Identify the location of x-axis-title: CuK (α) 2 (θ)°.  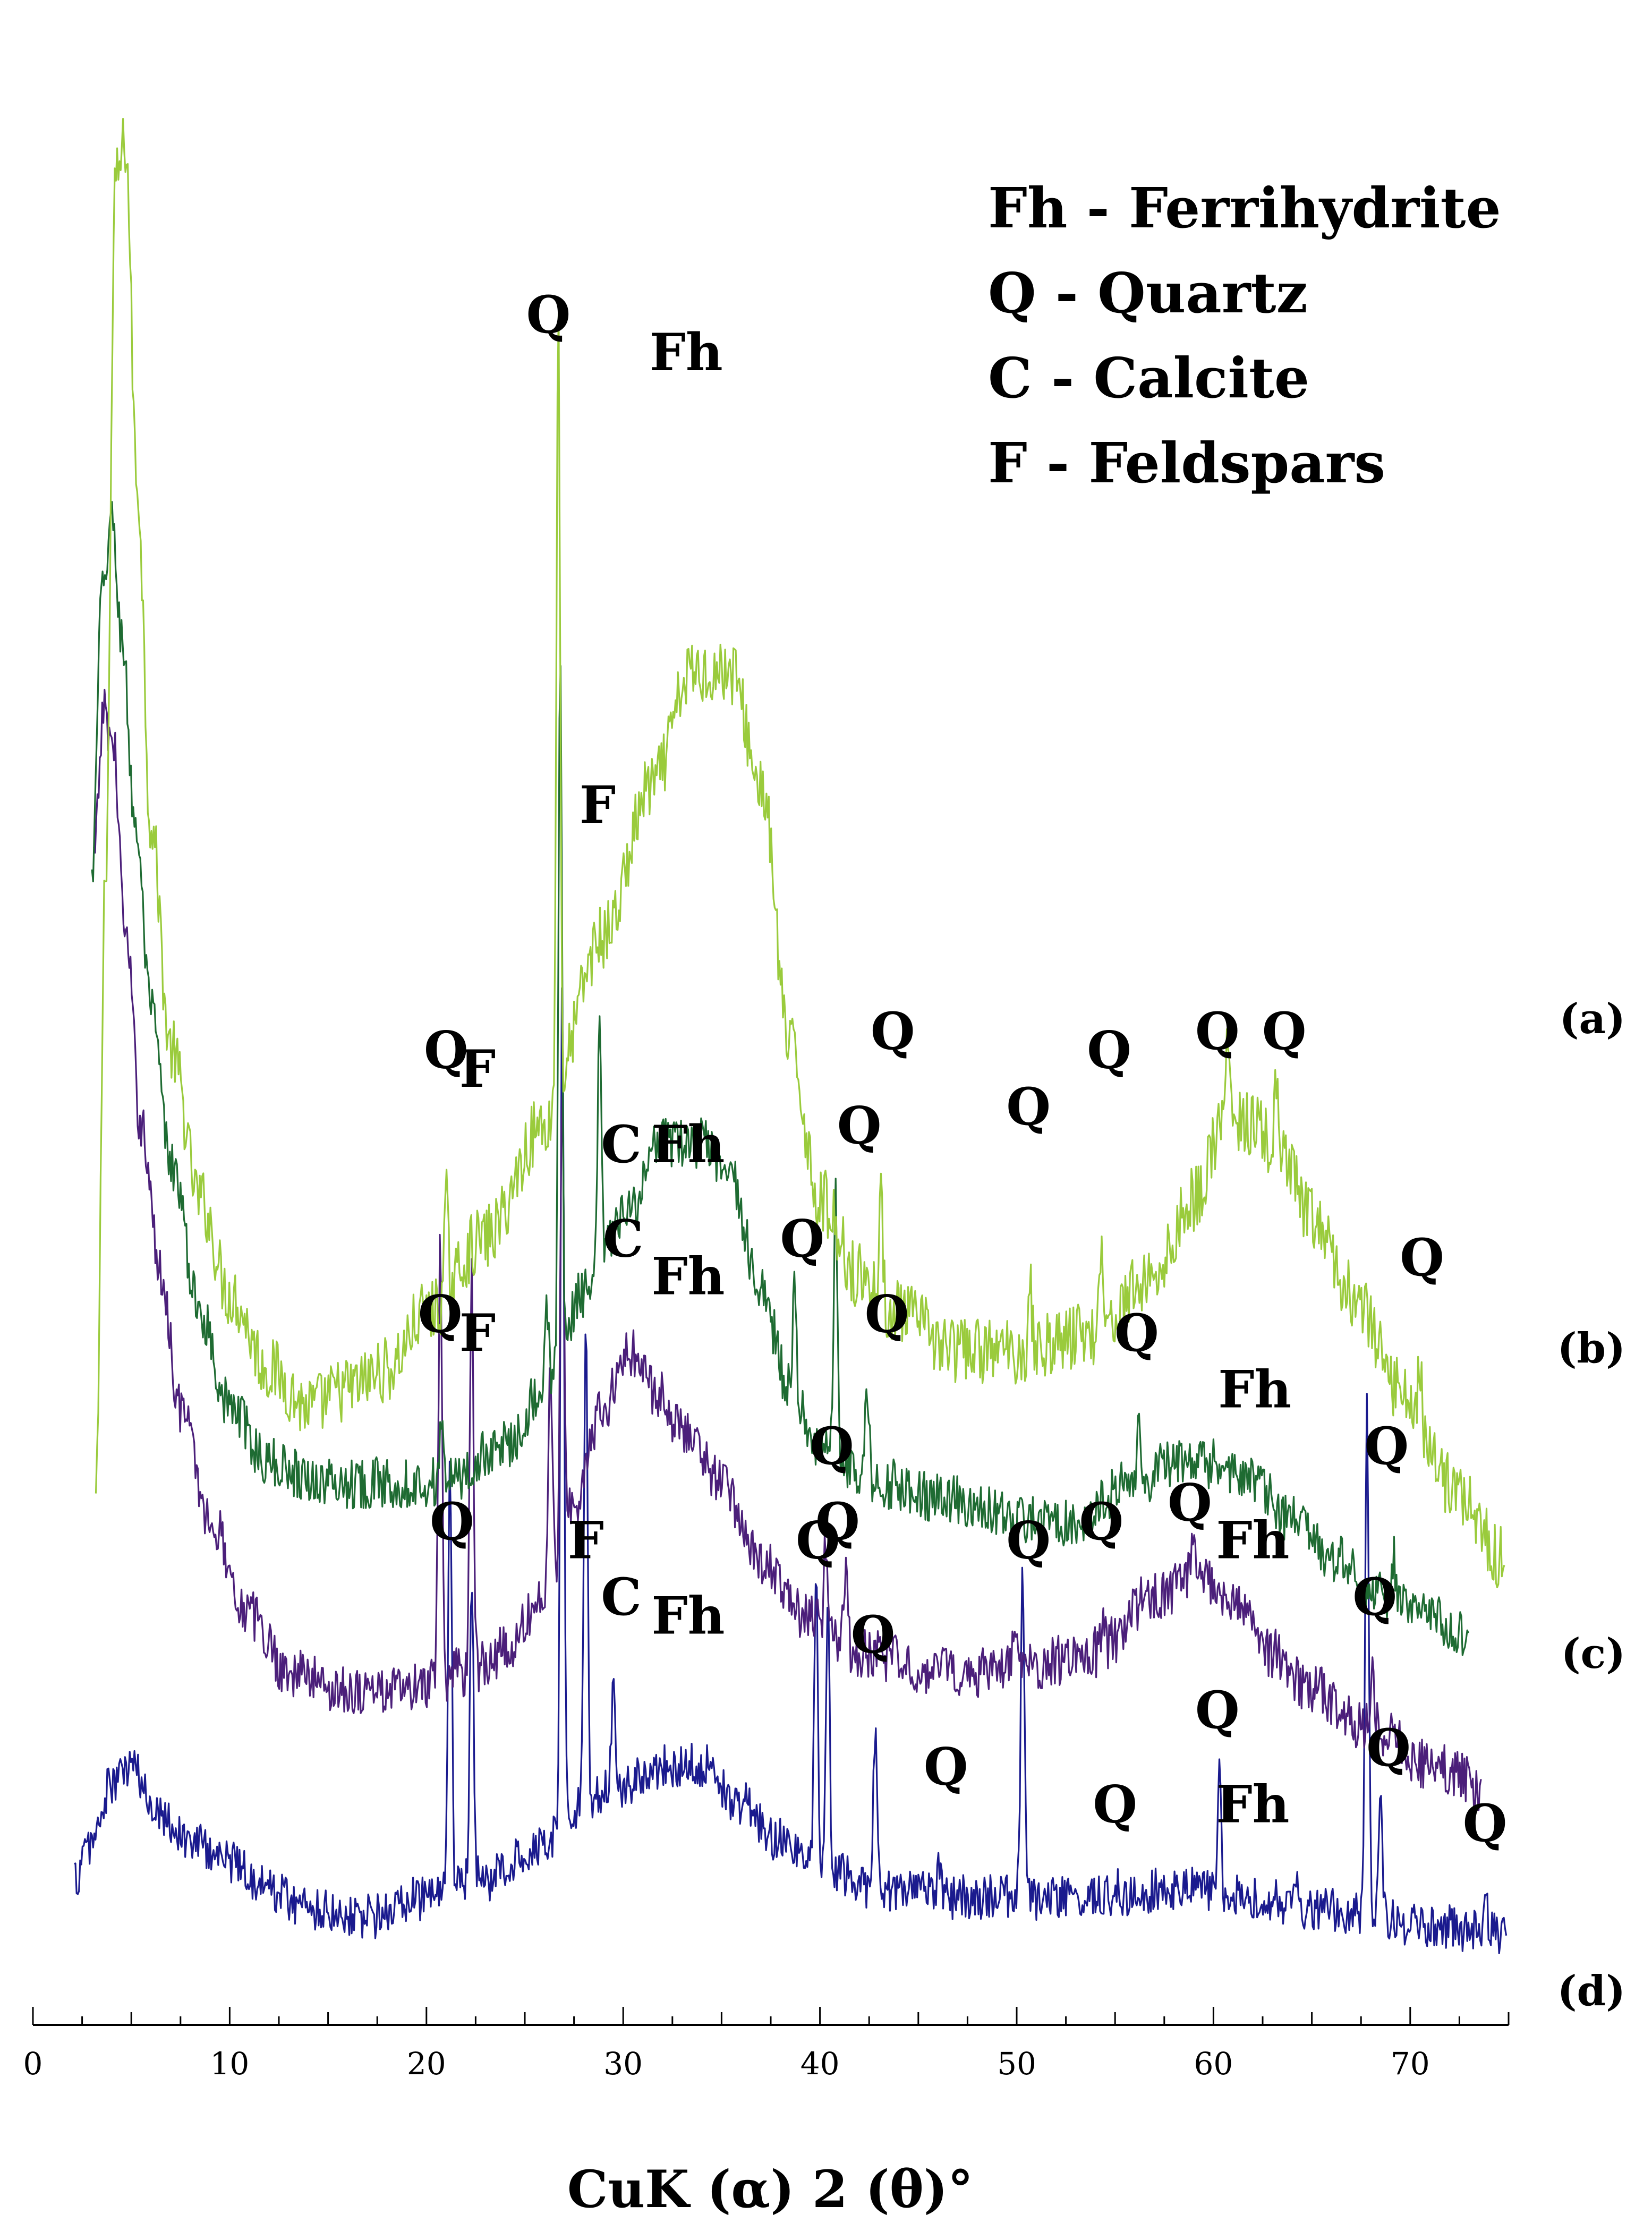
(770, 2189).